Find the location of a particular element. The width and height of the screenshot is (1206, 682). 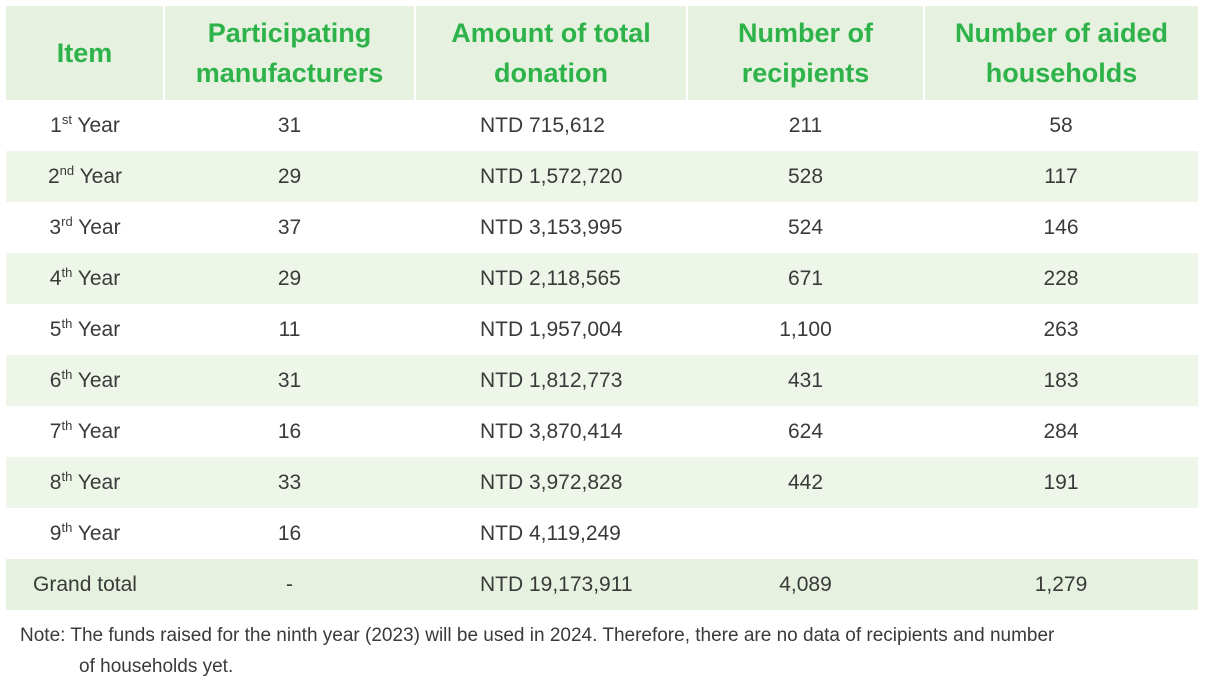

header-amount-of-total-donation: Amount of total donation is located at coordinates (551, 53).